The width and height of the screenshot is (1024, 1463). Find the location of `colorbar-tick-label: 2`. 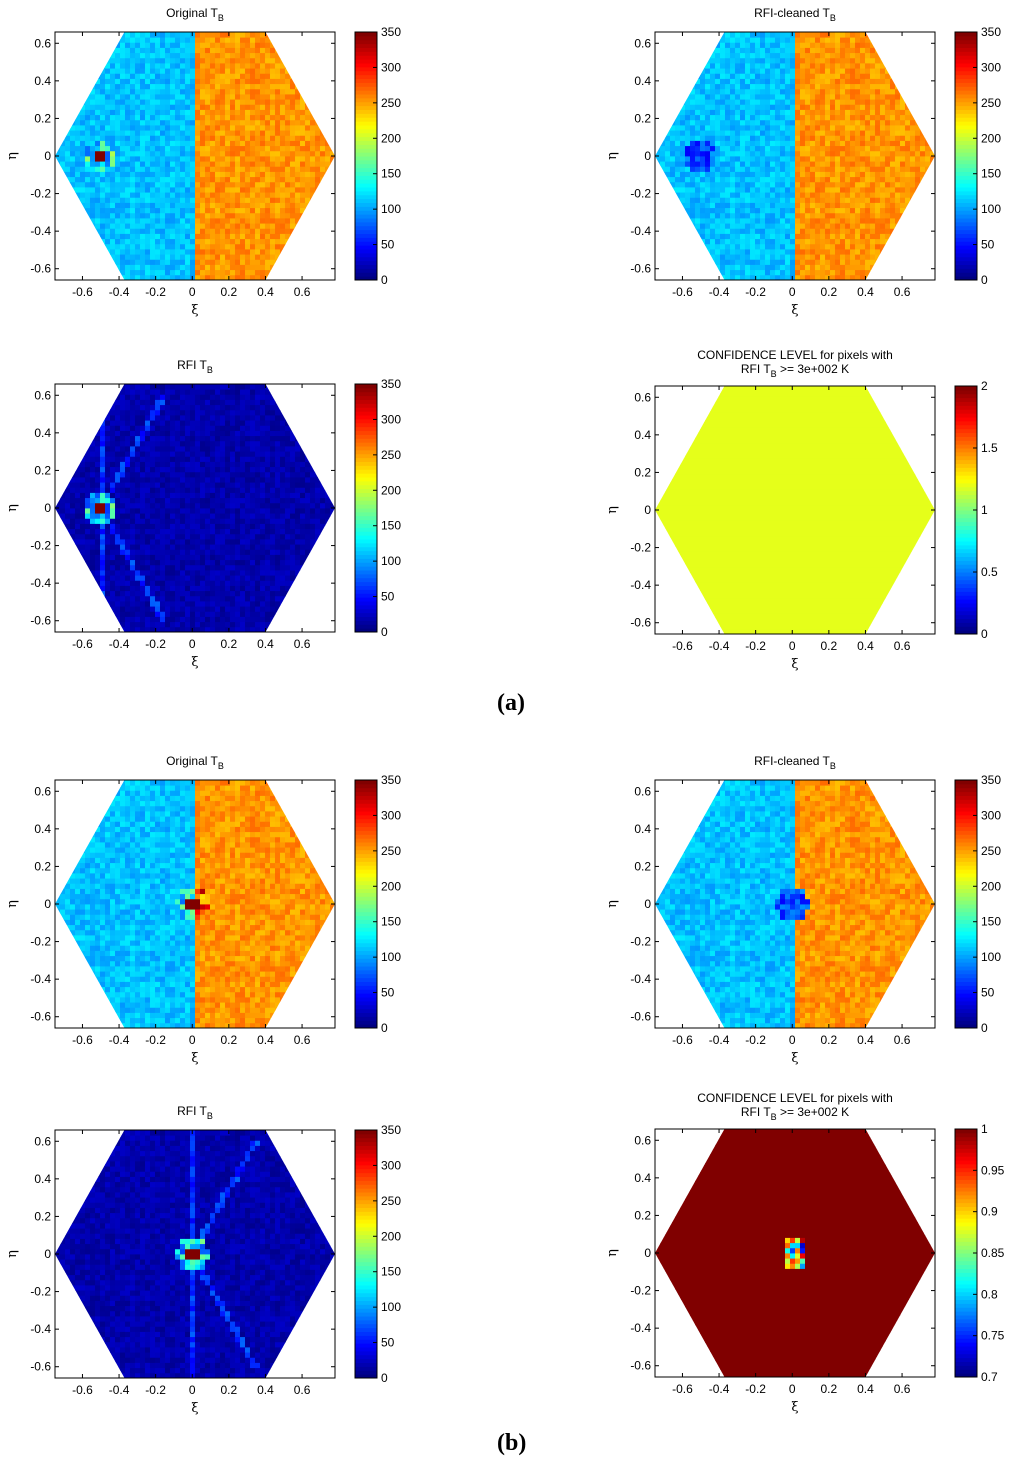

colorbar-tick-label: 2 is located at coordinates (984, 386).